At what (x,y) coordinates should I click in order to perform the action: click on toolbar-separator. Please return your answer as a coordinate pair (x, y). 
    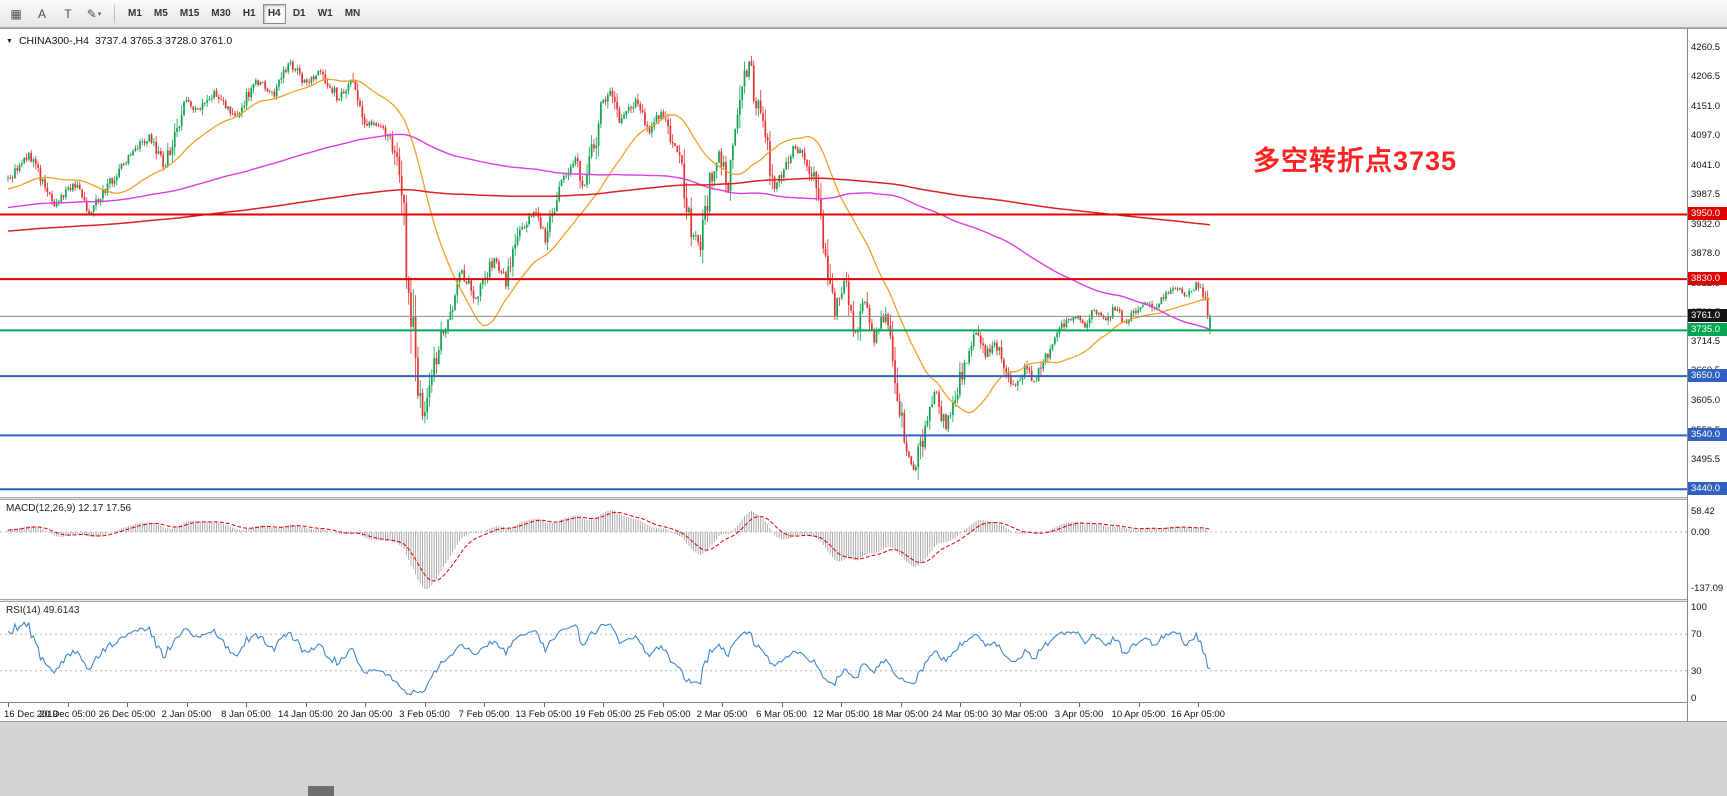
    Looking at the image, I should click on (114, 13).